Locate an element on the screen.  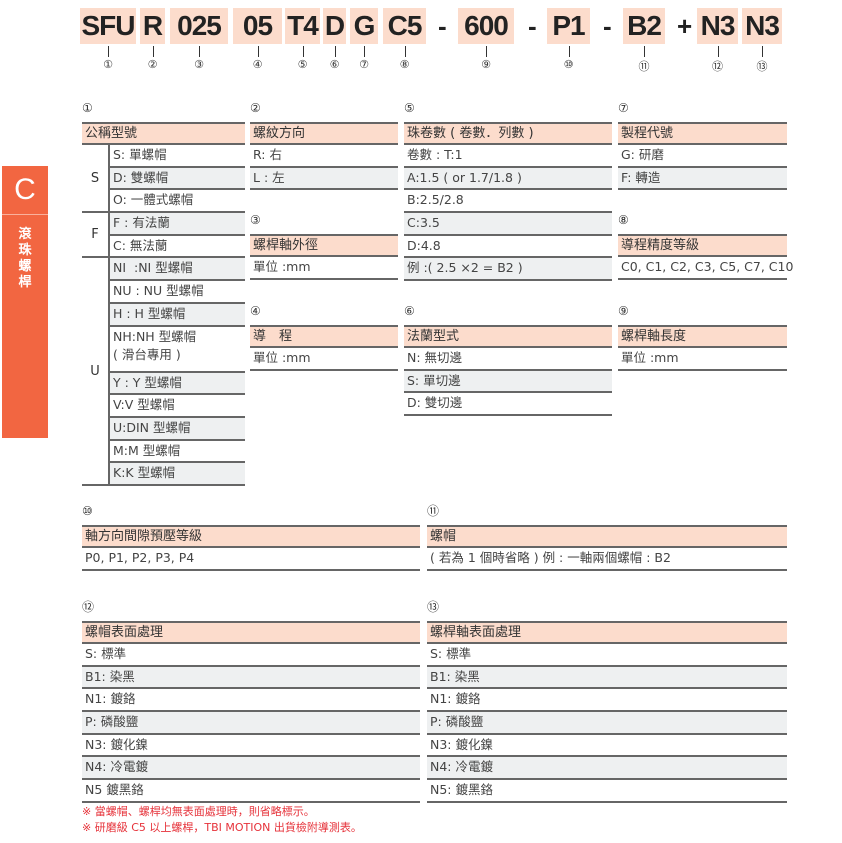
group-label: F is located at coordinates (96, 236).